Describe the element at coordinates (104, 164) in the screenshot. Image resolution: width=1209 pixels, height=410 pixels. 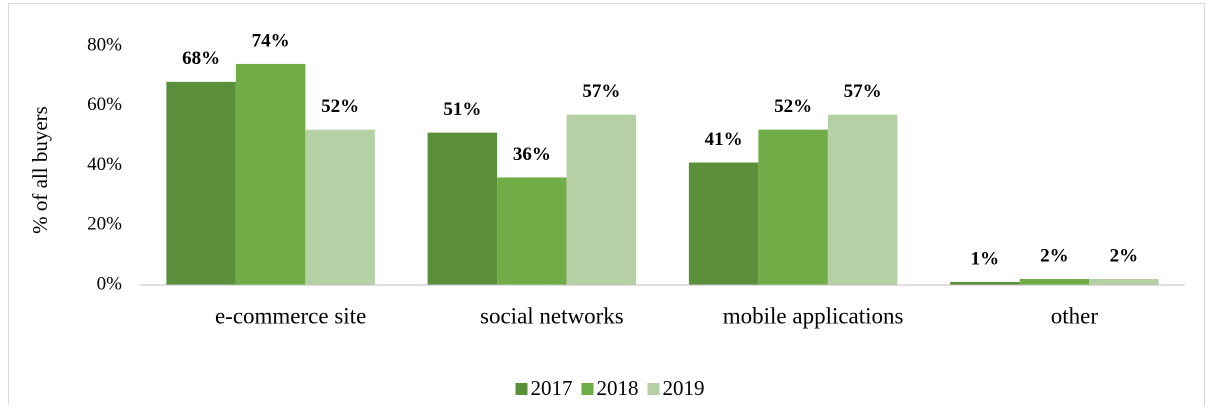
I see `y-tick-label: 40%` at that location.